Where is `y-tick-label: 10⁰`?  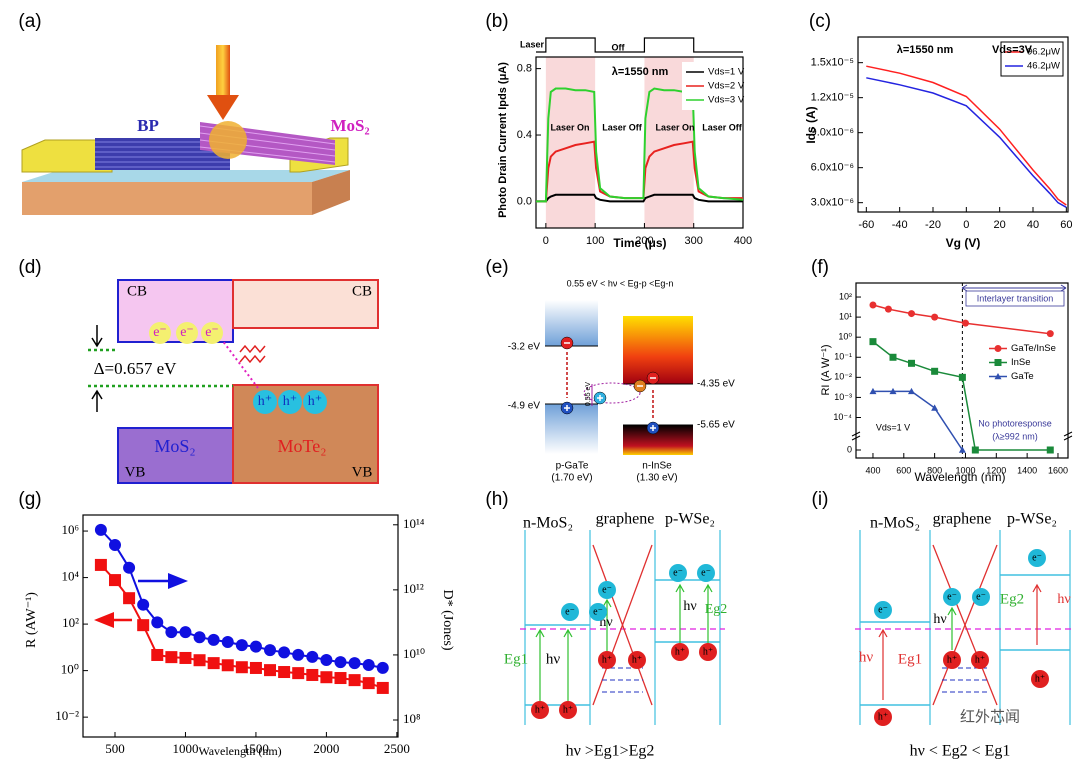 y-tick-label: 10⁰ is located at coordinates (70, 669).